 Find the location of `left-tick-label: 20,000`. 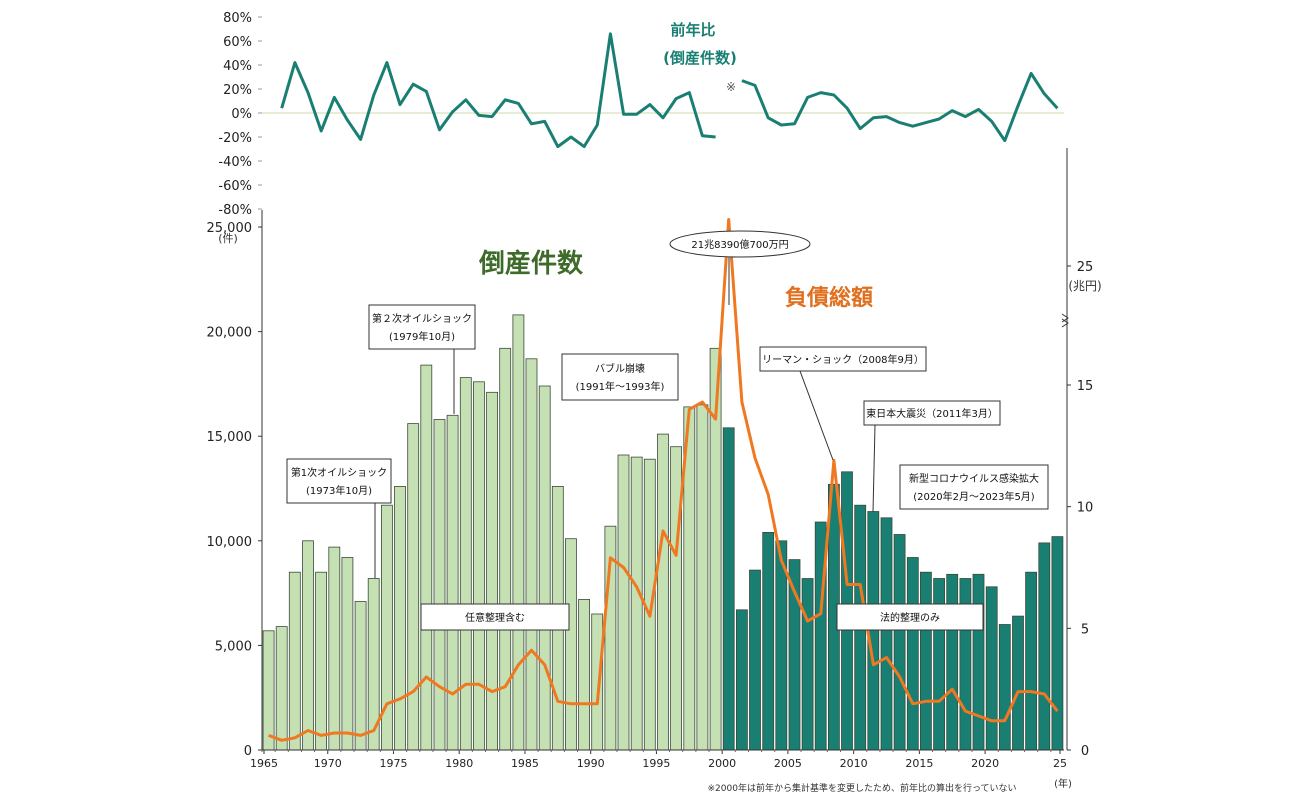

left-tick-label: 20,000 is located at coordinates (230, 333).